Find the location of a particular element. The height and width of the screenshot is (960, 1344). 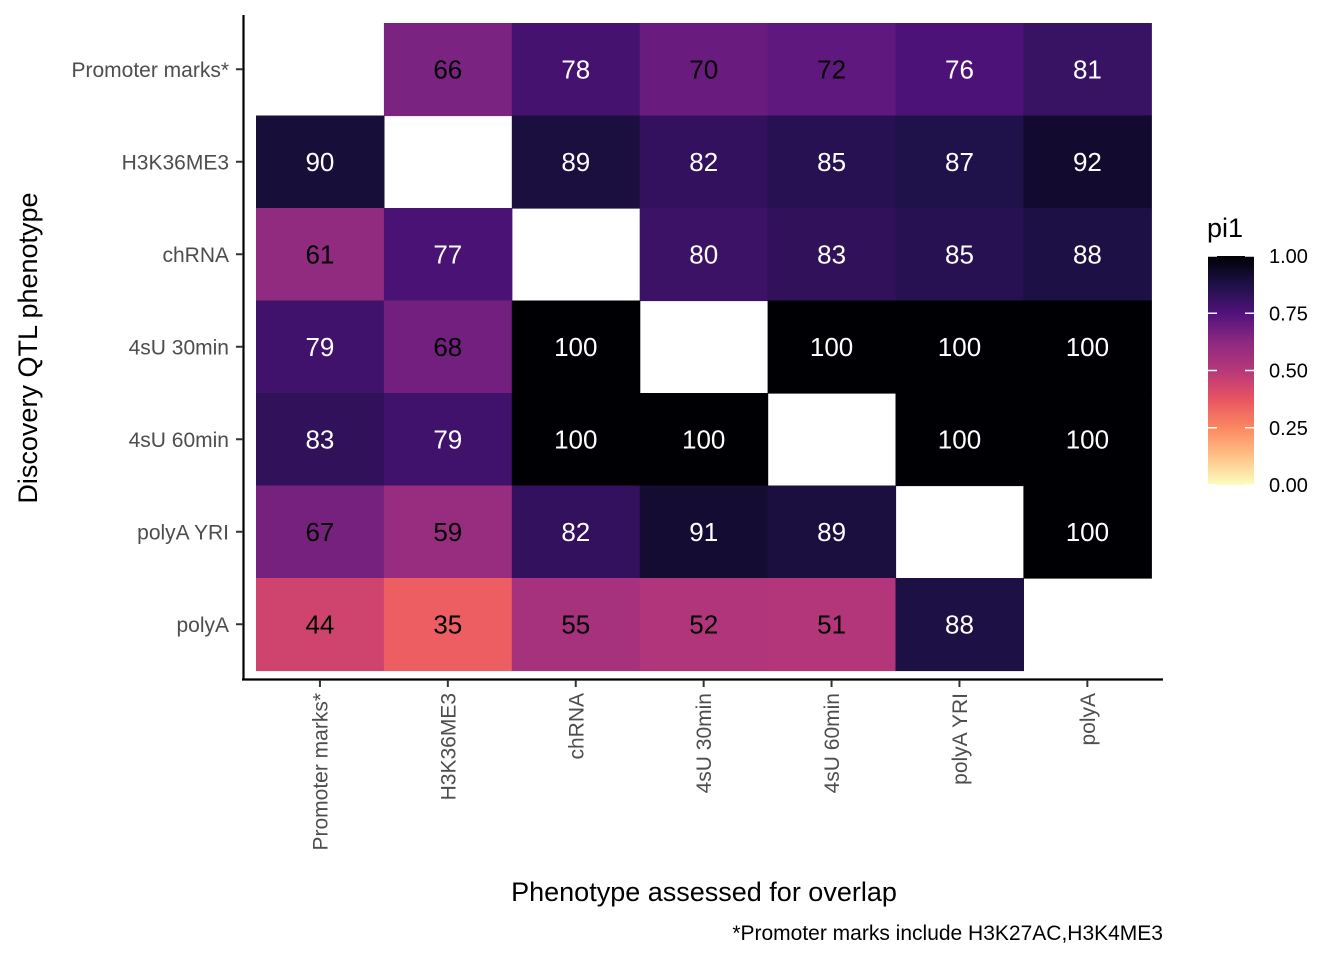

cell-value-label: 55 is located at coordinates (575, 624).